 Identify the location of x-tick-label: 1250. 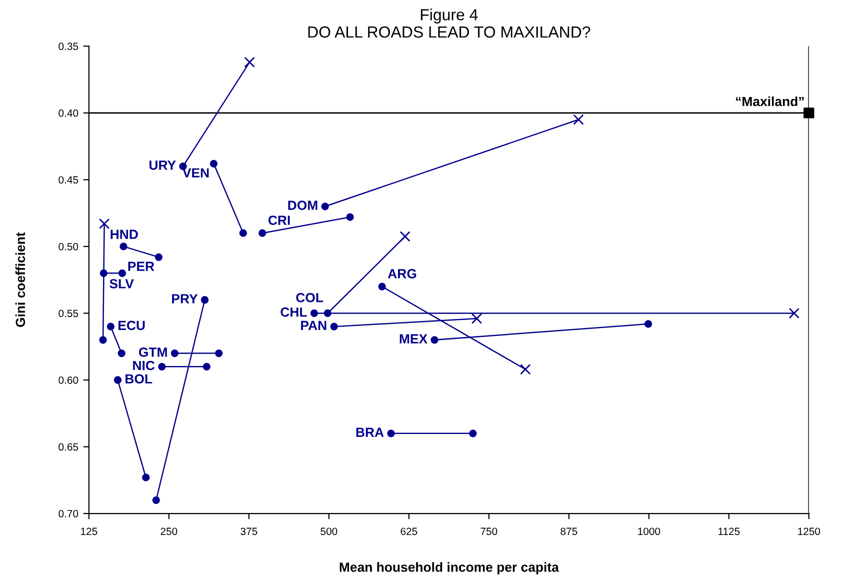
(809, 532).